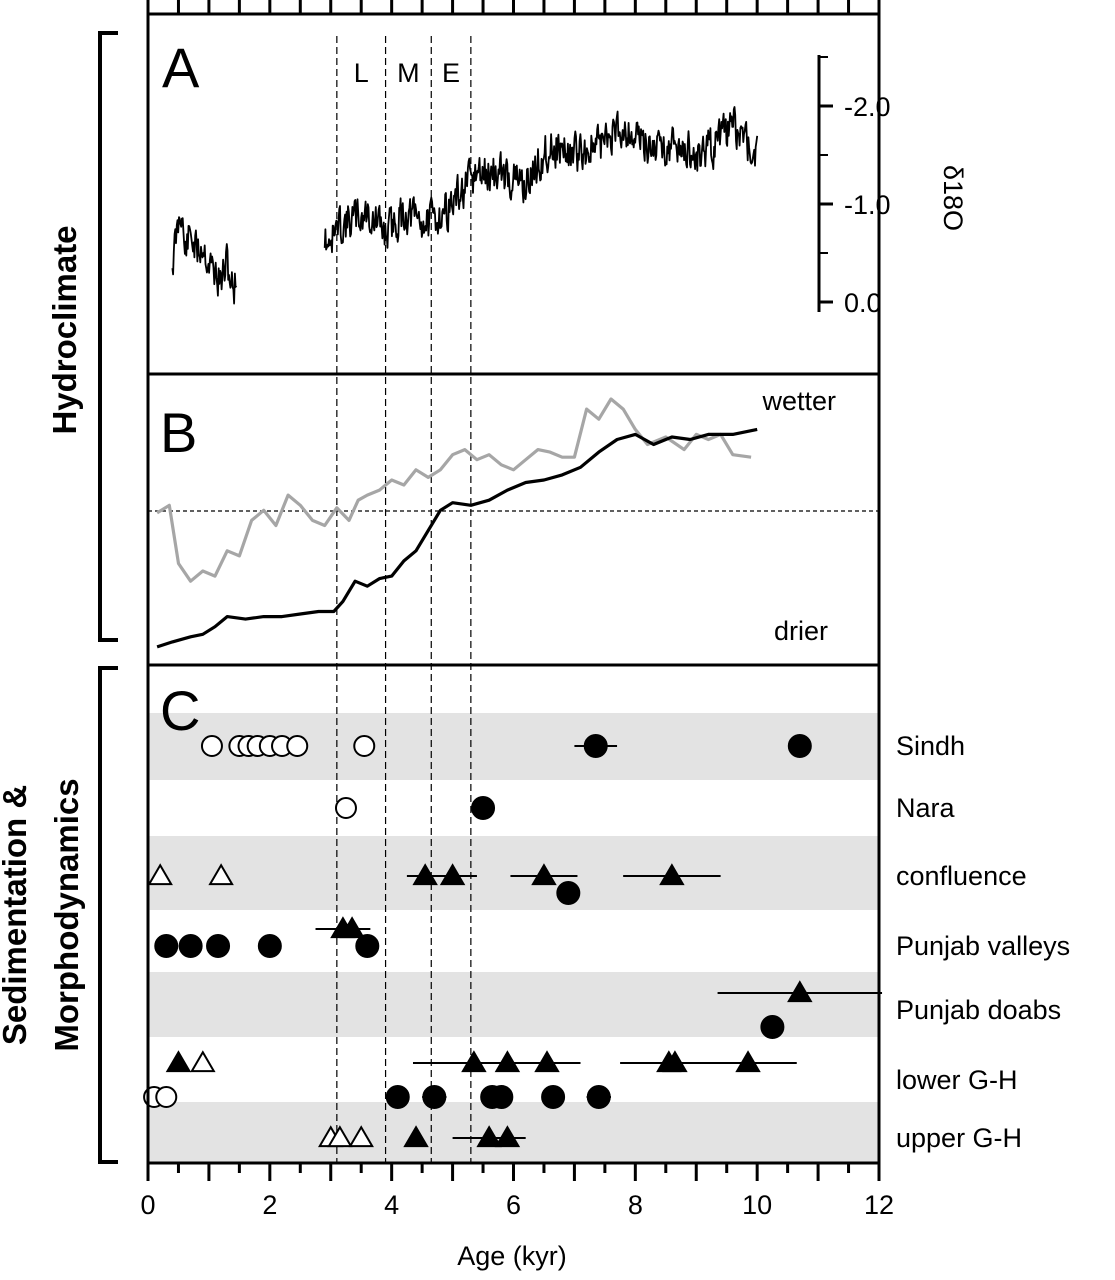 The width and height of the screenshot is (1115, 1280). Describe the element at coordinates (801, 631) in the screenshot. I see `drier-annotation: drier` at that location.